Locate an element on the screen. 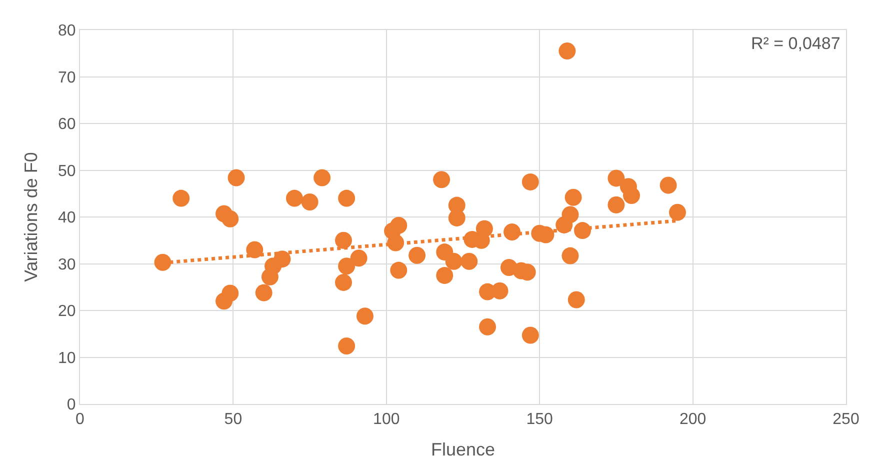 The image size is (876, 474). y-tick-label: 70 is located at coordinates (67, 77).